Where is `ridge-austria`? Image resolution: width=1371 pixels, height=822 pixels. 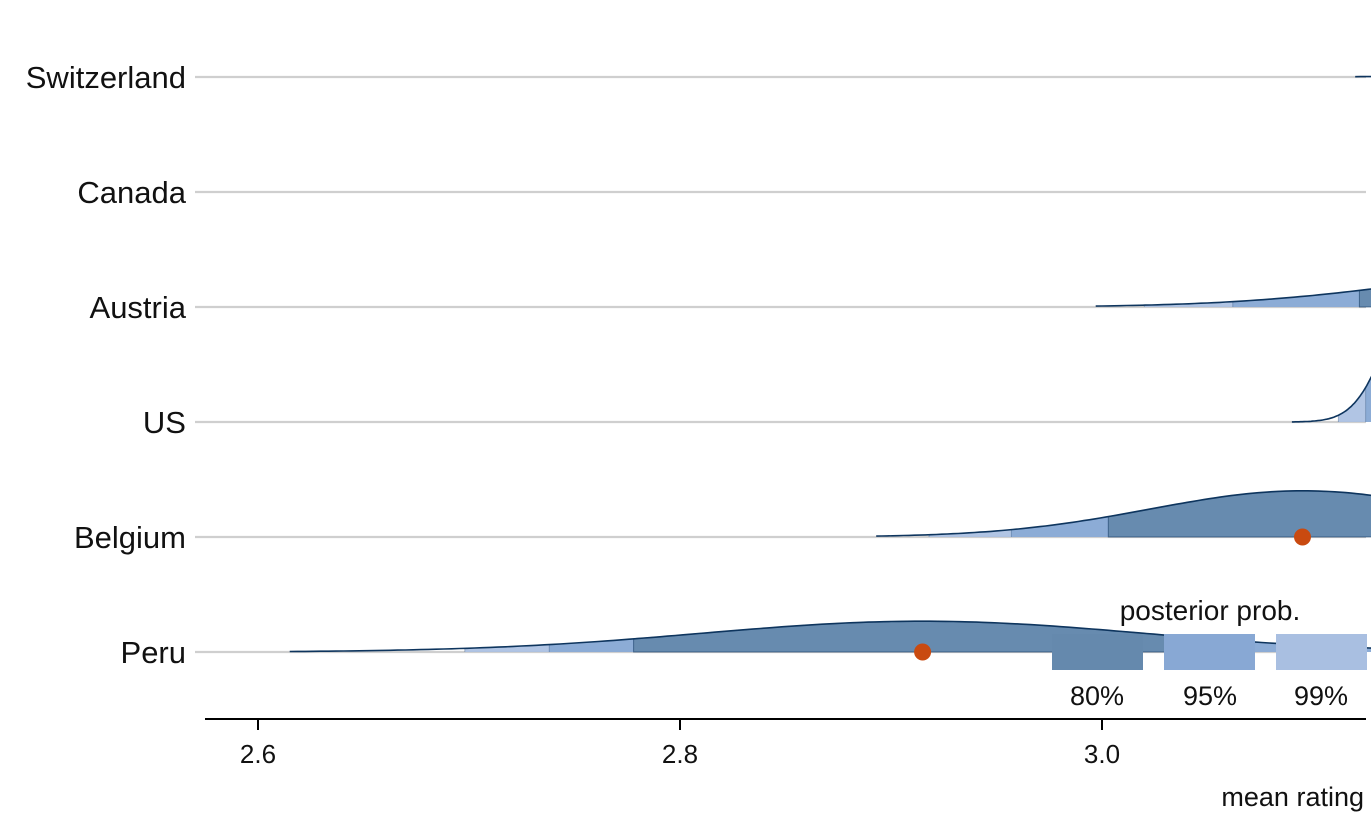 ridge-austria is located at coordinates (1233, 298).